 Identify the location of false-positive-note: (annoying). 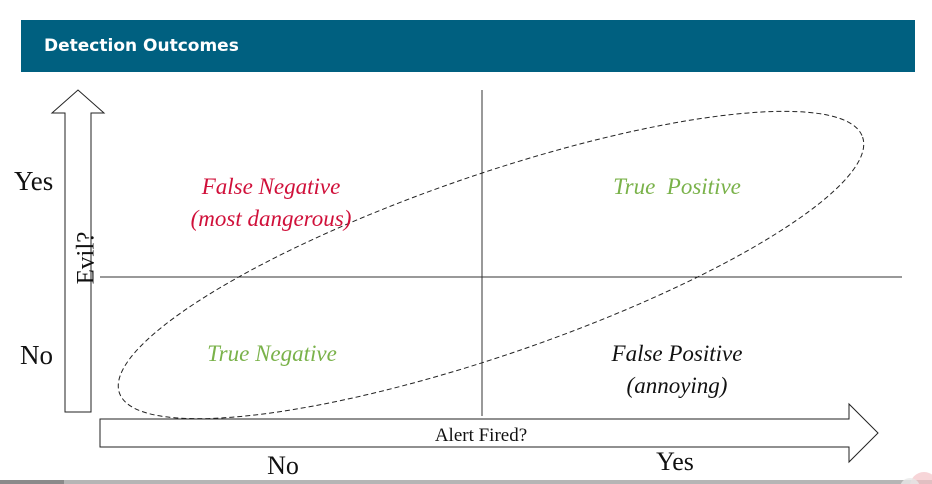
(677, 385).